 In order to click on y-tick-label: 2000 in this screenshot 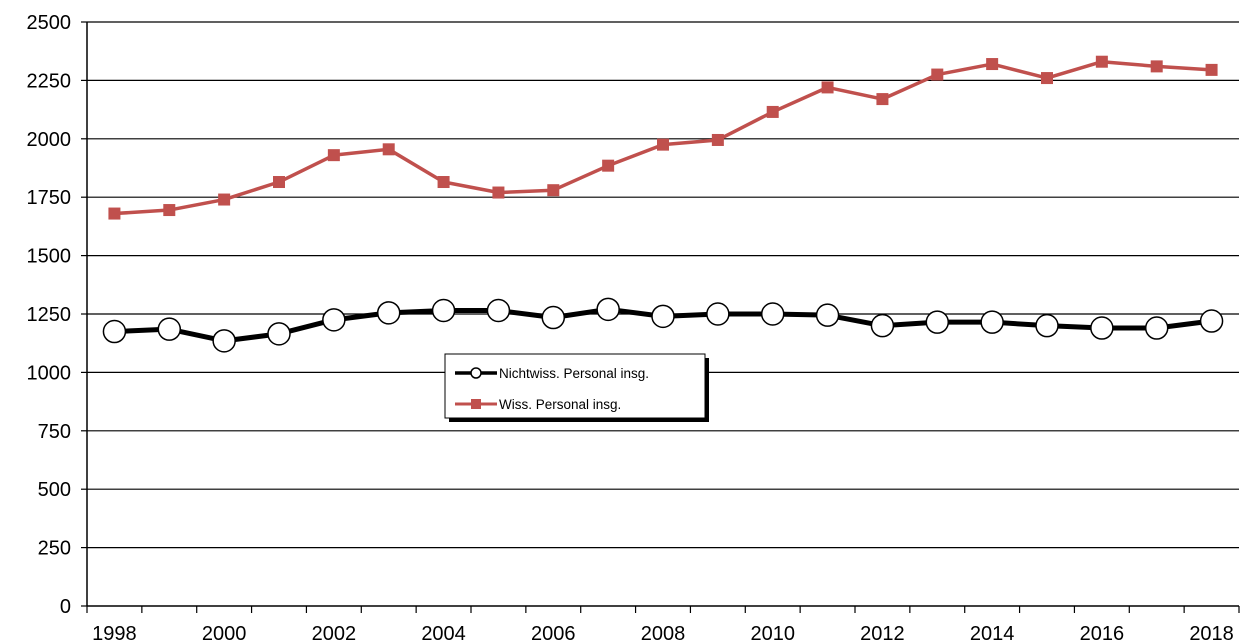, I will do `click(49, 140)`.